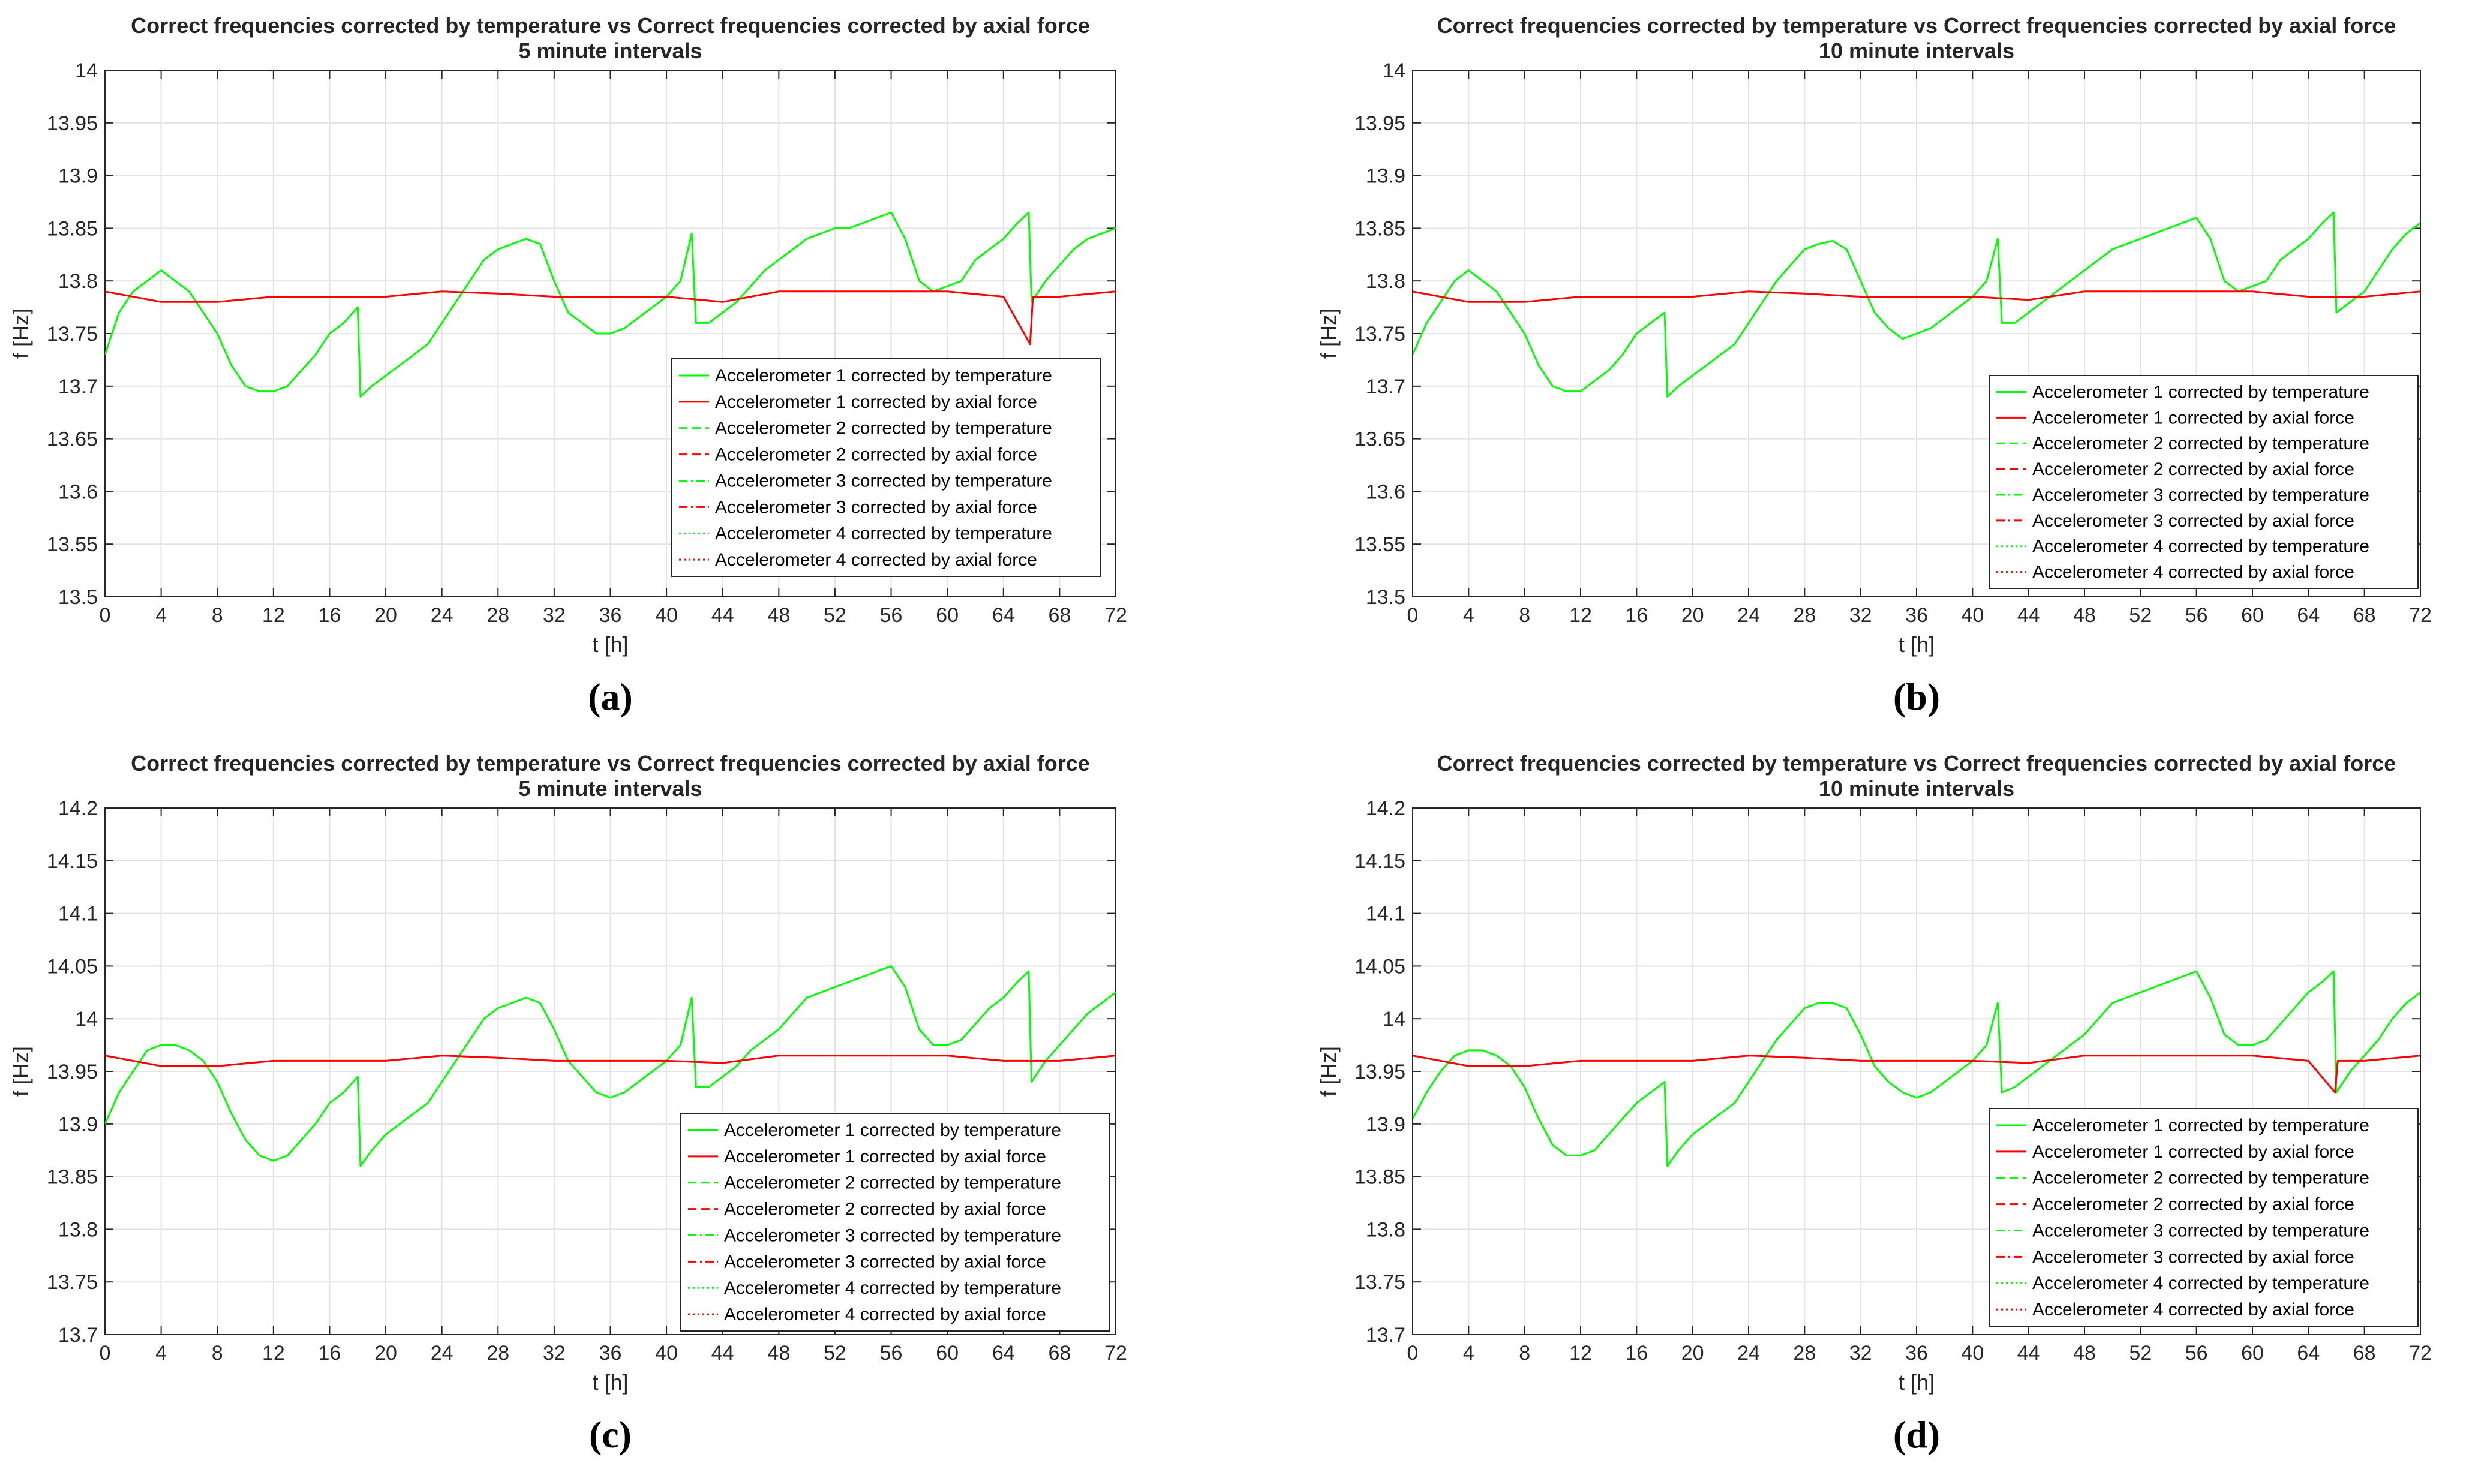 This screenshot has height=1484, width=2478. I want to click on series-line-axial-force, so click(610, 318).